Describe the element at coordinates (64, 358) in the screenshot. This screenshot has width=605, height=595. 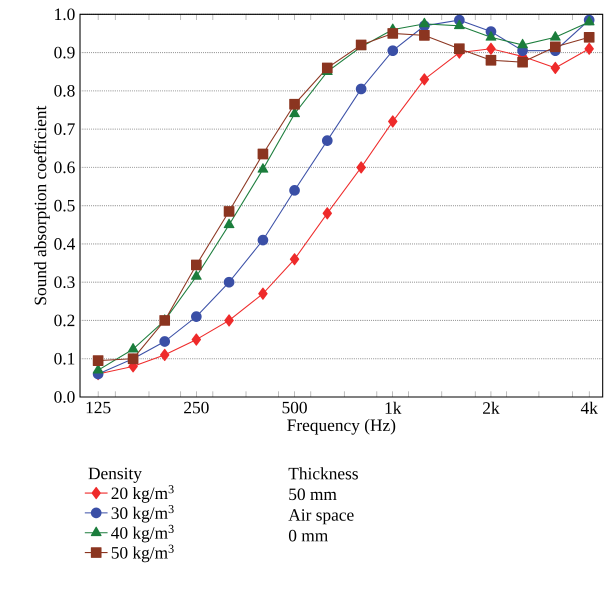
I see `y-tick-label: 0.1` at that location.